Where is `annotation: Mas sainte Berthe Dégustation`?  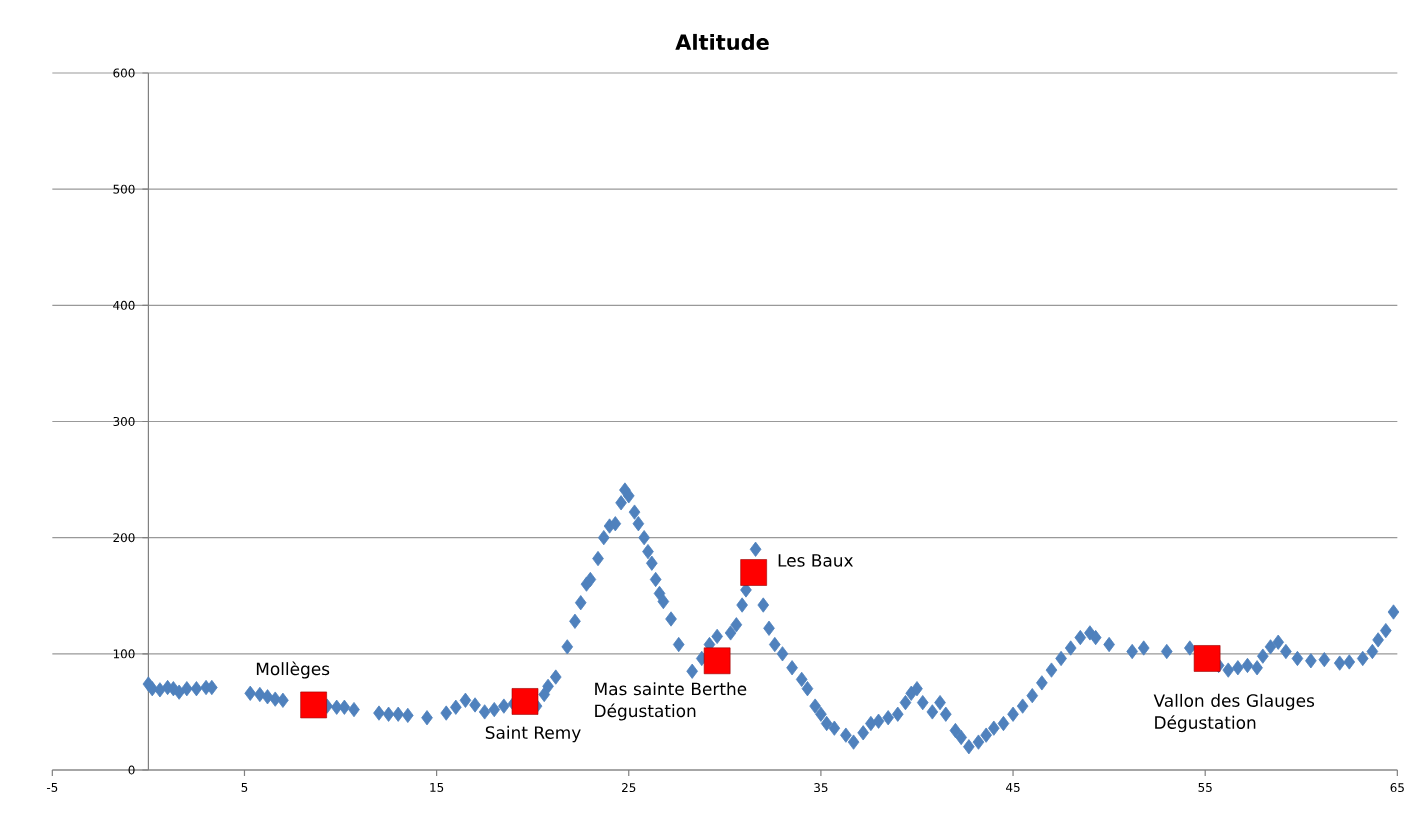 annotation: Mas sainte Berthe Dégustation is located at coordinates (671, 701).